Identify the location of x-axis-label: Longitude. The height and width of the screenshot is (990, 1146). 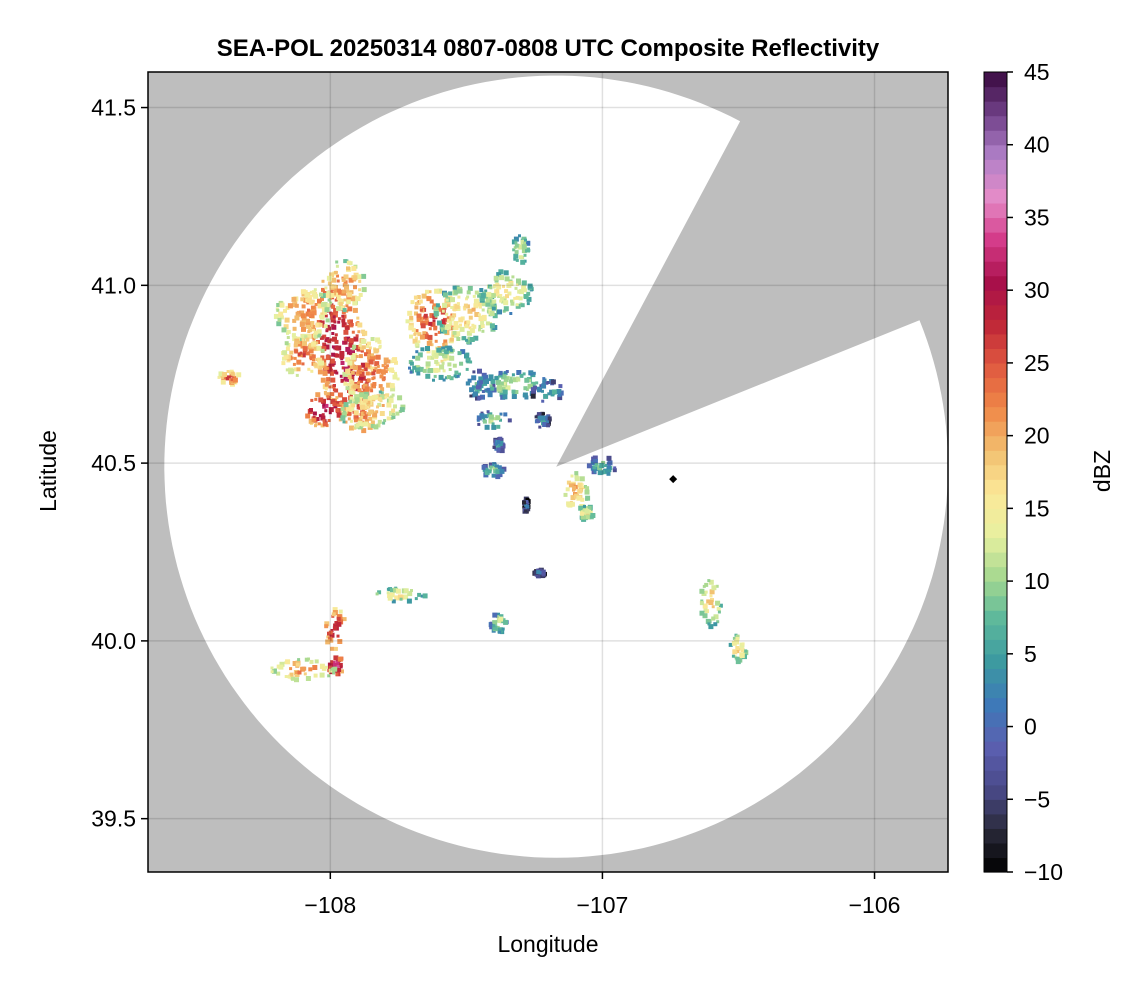
(547, 944).